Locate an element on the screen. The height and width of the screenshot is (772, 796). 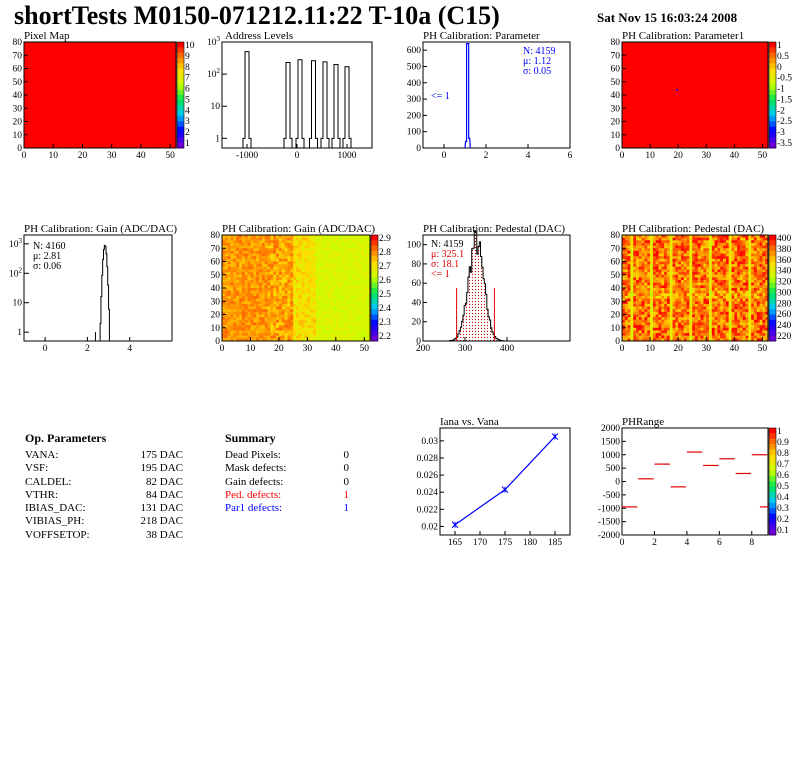
palette-cell is located at coordinates (772, 60).